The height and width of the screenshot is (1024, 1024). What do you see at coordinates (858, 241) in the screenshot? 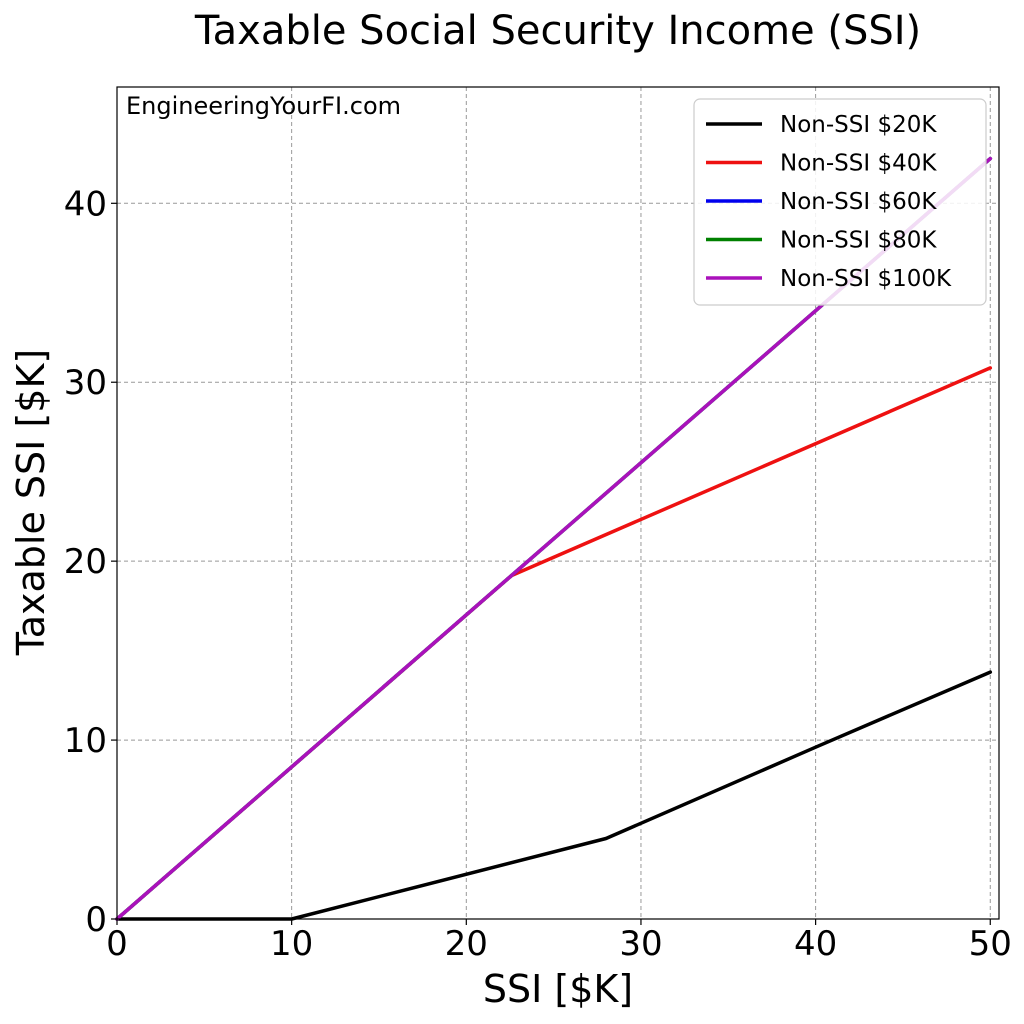
I see `legend-label: Non-SSI $80K` at bounding box center [858, 241].